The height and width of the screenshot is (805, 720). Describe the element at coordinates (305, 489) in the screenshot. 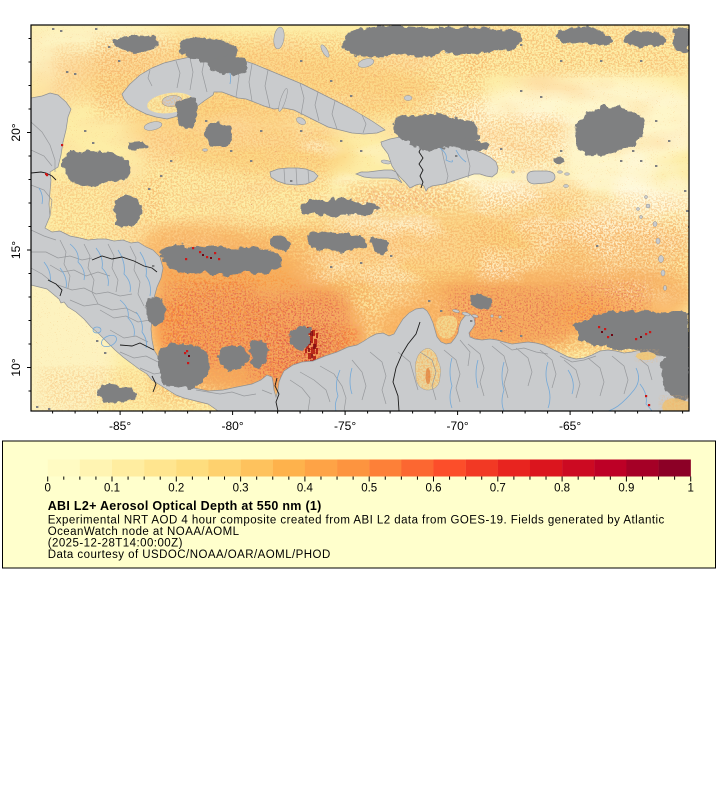

I see `svg-text: 0.4` at that location.